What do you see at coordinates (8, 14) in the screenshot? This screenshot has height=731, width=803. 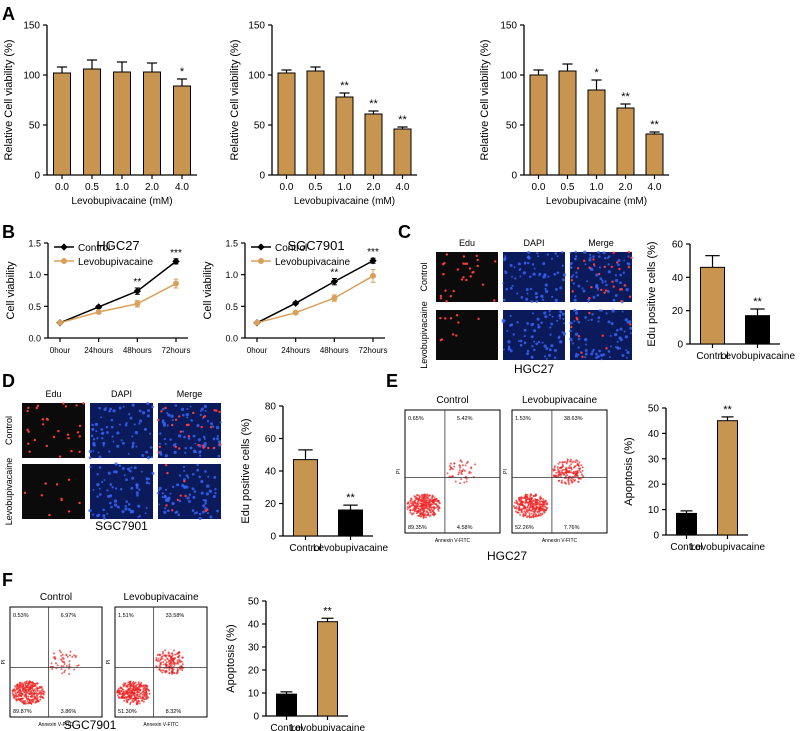 I see `panel-label-a: A` at bounding box center [8, 14].